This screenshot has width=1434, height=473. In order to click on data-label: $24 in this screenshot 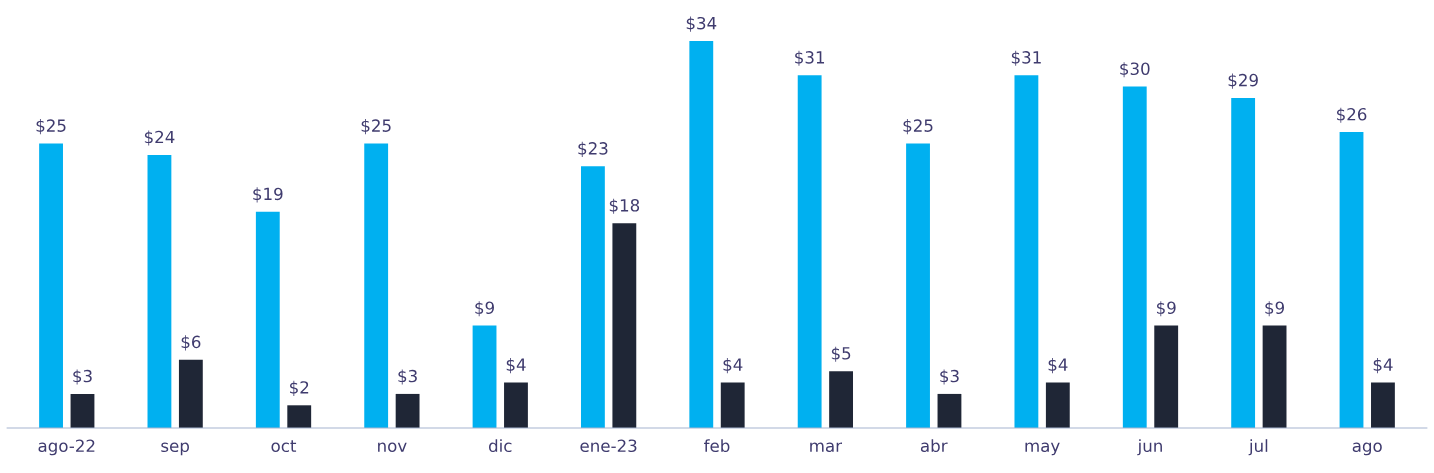, I will do `click(159, 138)`.